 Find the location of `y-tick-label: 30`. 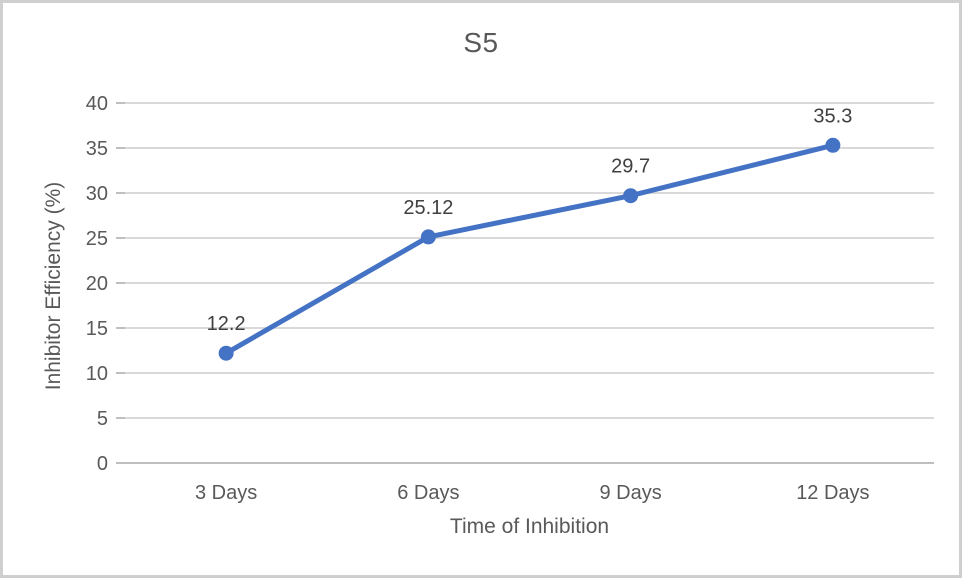

y-tick-label: 30 is located at coordinates (97, 194).